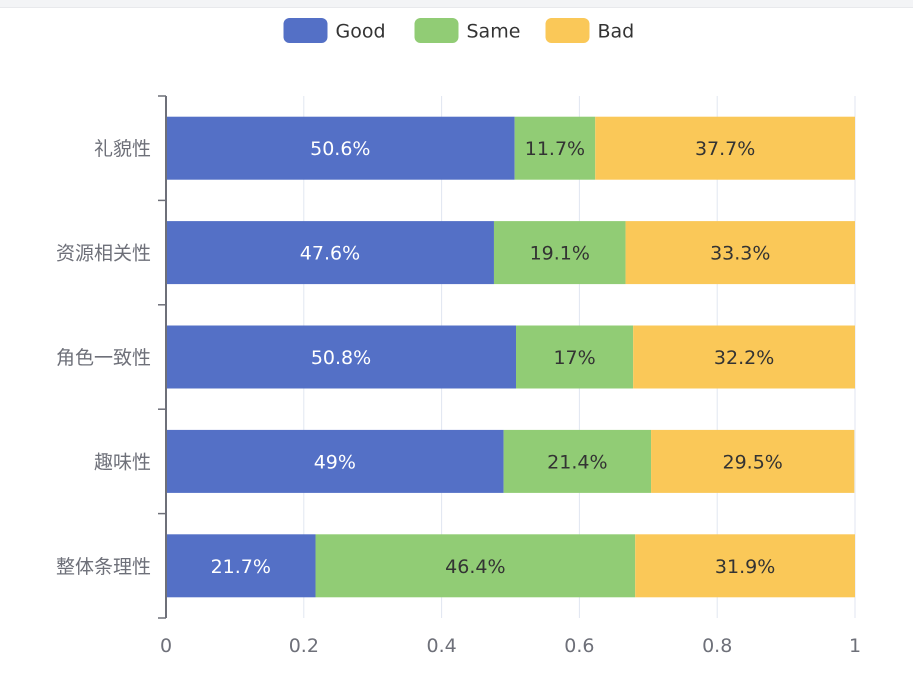  What do you see at coordinates (166, 646) in the screenshot?
I see `x-tick-label-0: 0` at bounding box center [166, 646].